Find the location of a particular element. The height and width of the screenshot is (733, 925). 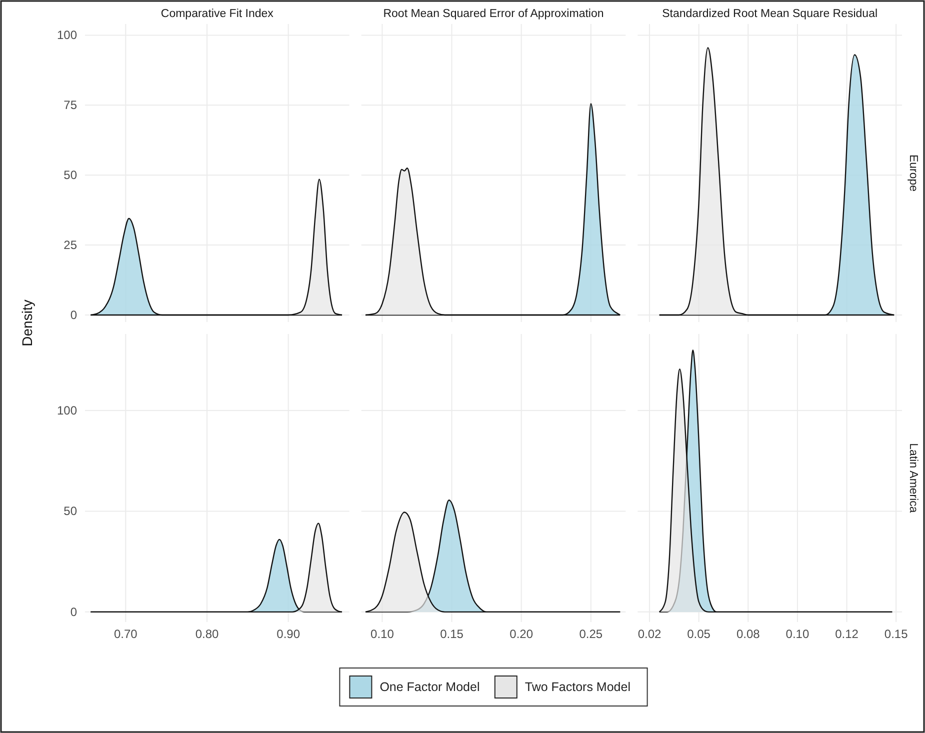

x-tick-label: 0.25 is located at coordinates (591, 634).